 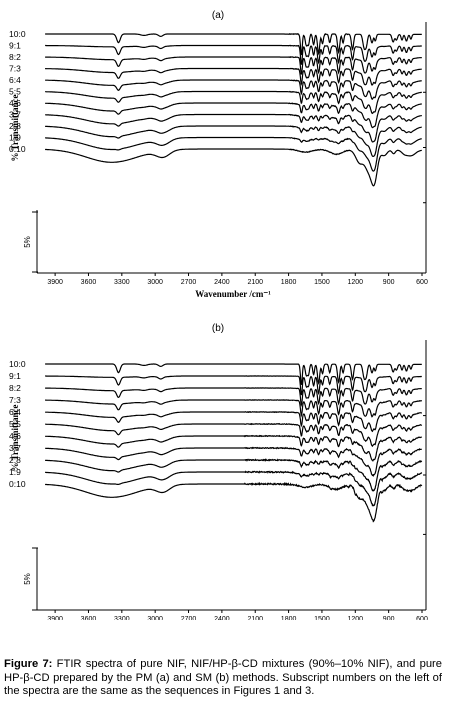 I want to click on x-tick-label-b-1: 3600, so click(x=89, y=618).